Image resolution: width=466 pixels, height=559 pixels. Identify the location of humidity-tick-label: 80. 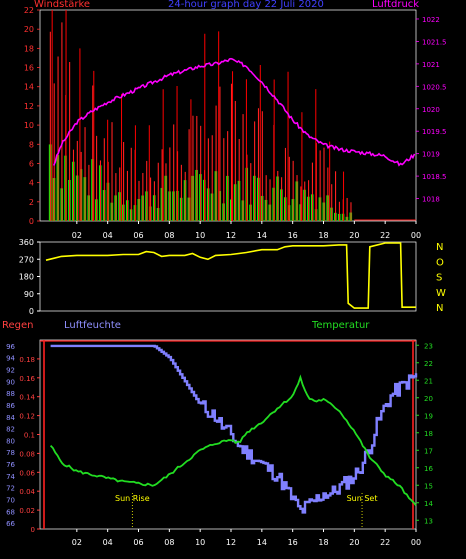
(10, 441).